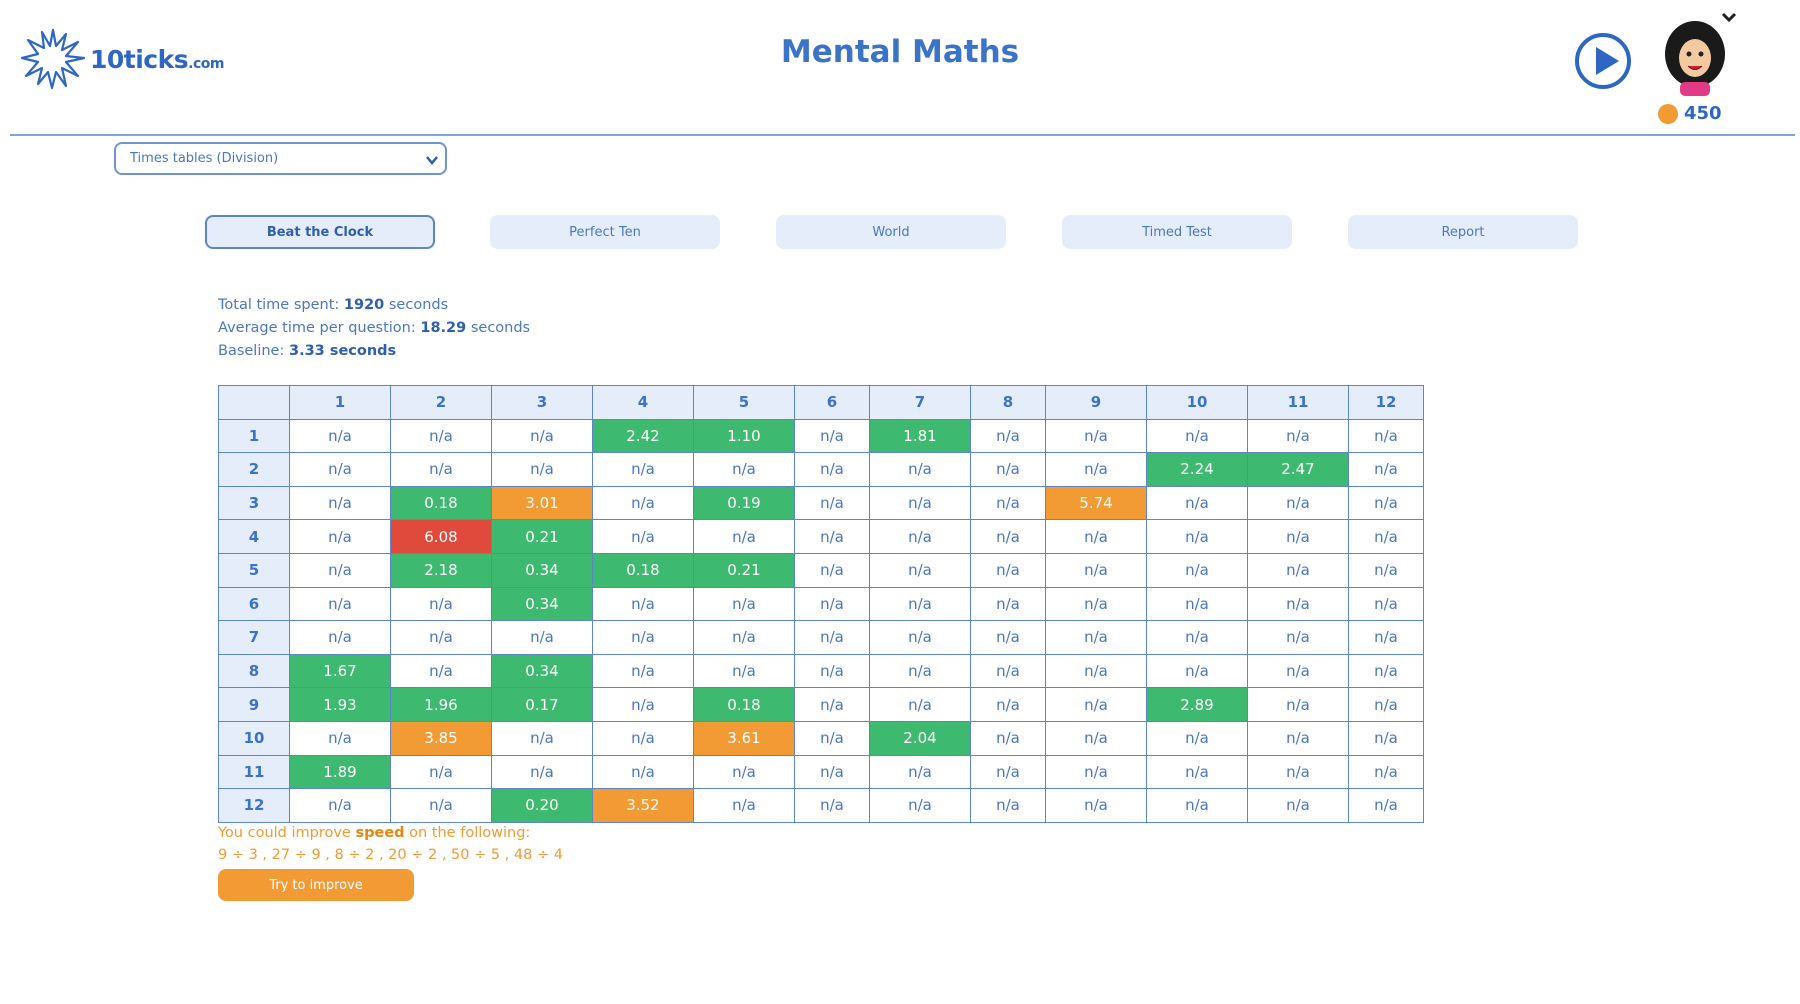 Image resolution: width=1800 pixels, height=1004 pixels. I want to click on tab-perfect-ten: Perfect Ten, so click(605, 232).